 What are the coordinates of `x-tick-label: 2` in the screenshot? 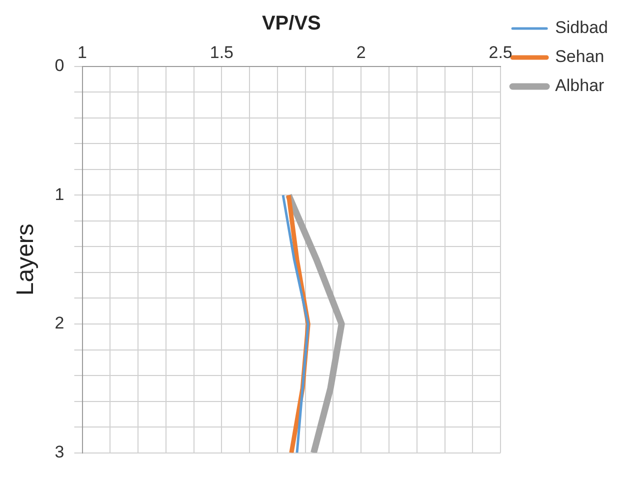 It's located at (361, 52).